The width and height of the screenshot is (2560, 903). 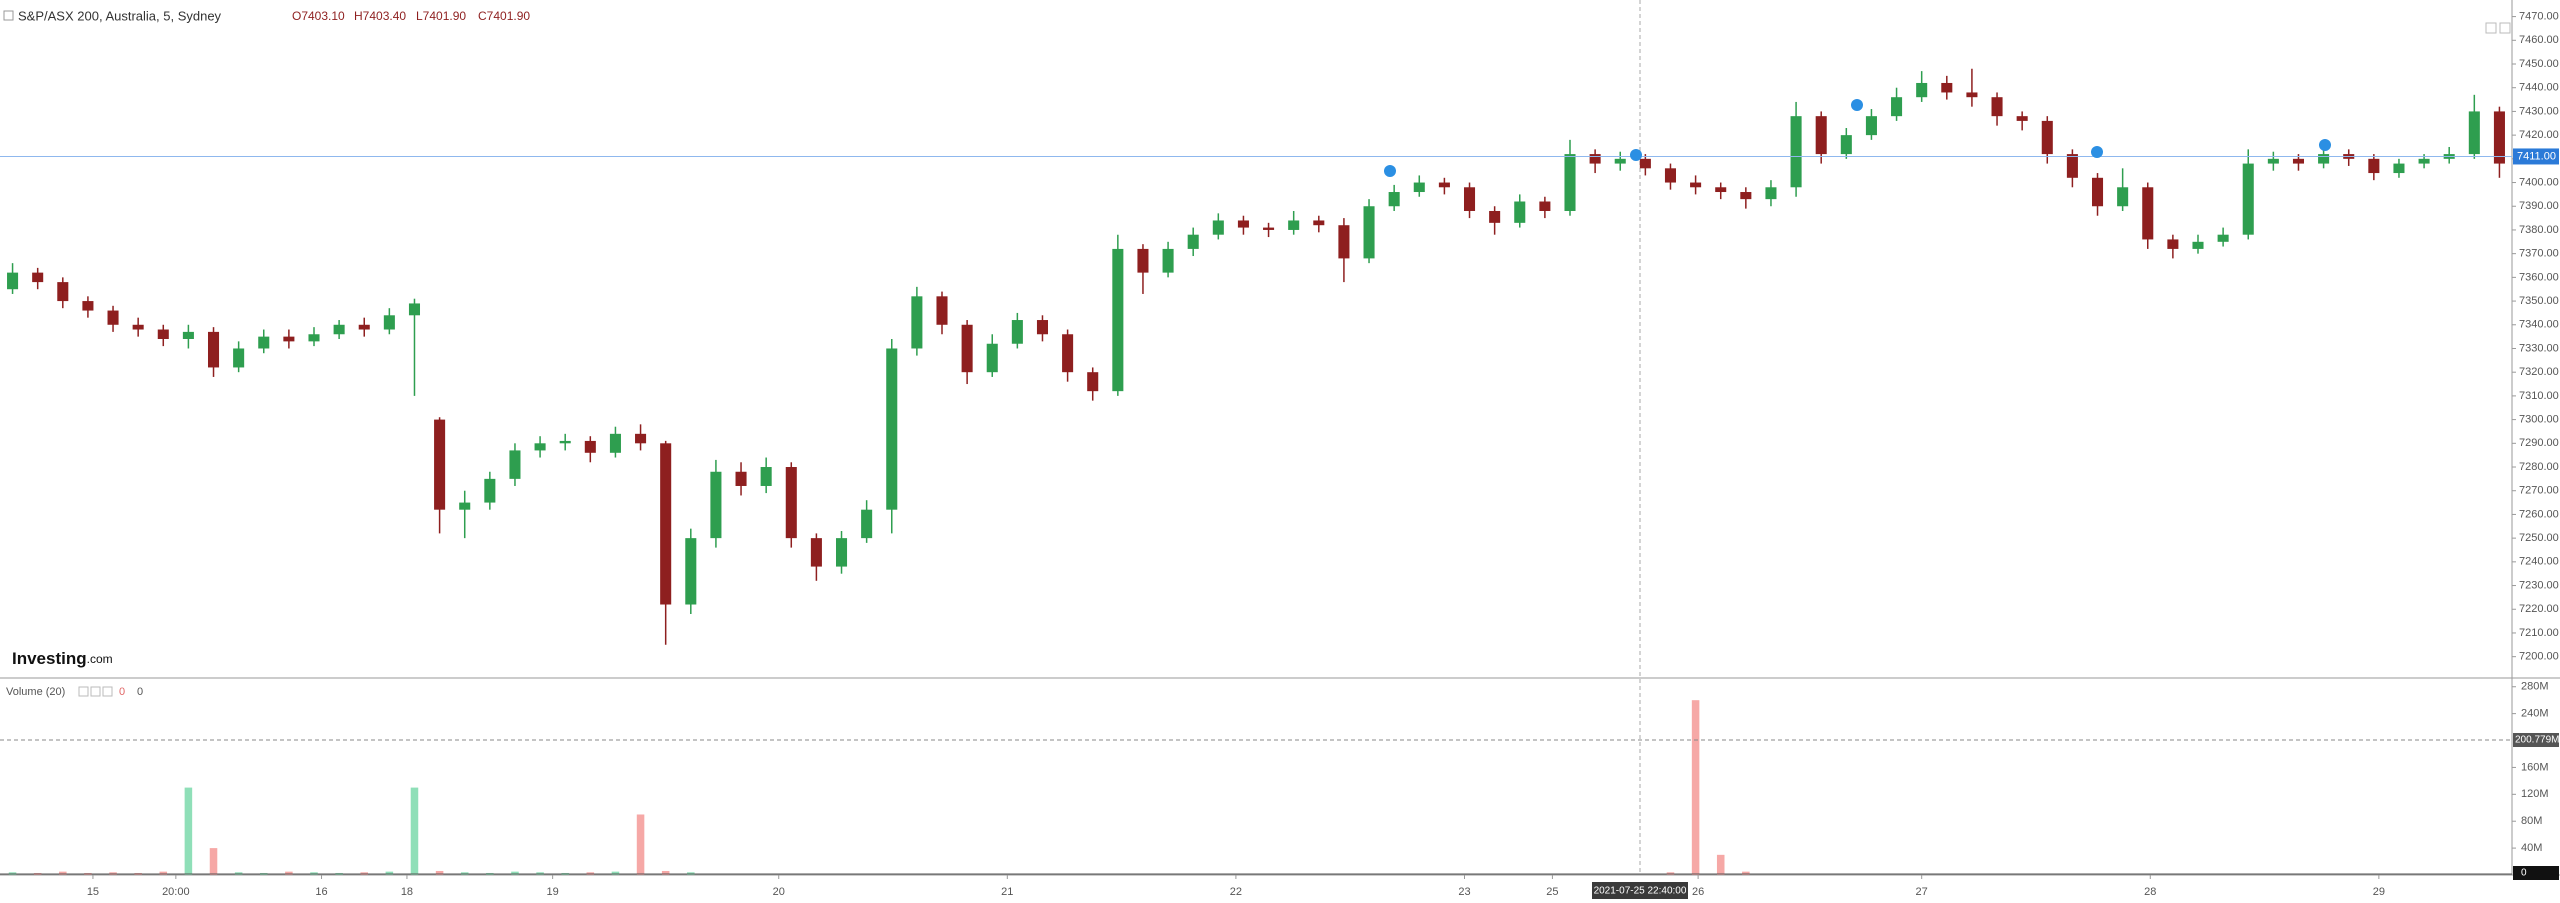 I want to click on x-tick-label: 18, so click(x=407, y=892).